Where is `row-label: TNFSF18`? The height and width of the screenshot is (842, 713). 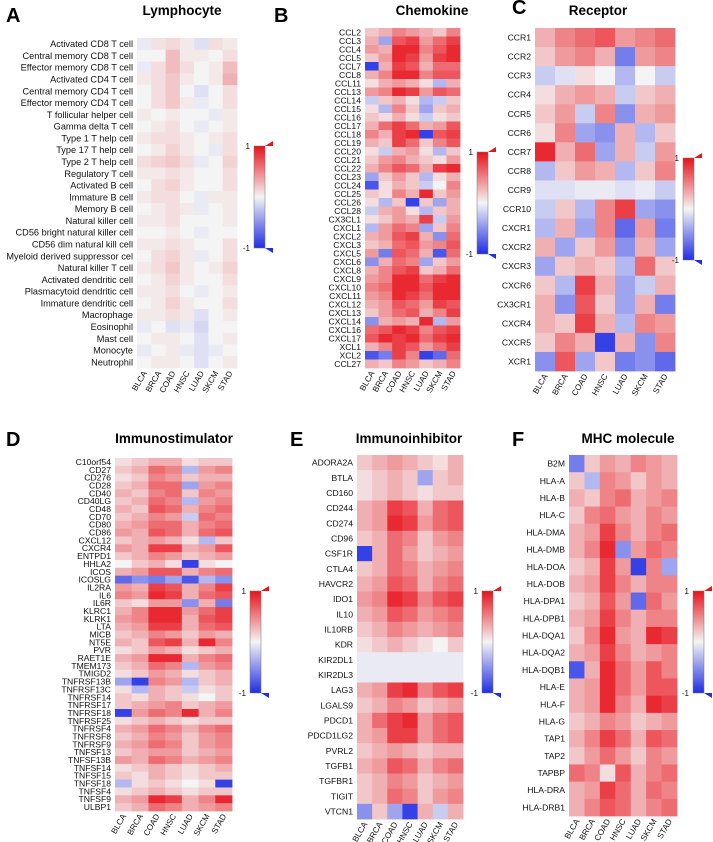 row-label: TNFSF18 is located at coordinates (92, 784).